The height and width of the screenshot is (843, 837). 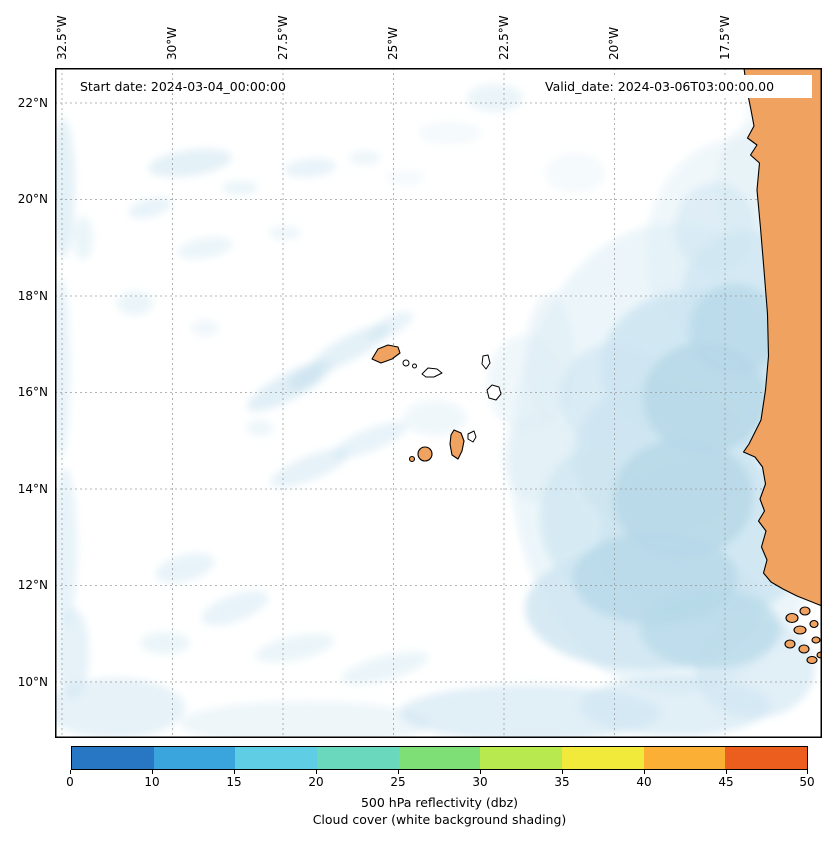 I want to click on colorbar-tick-label: 15, so click(x=234, y=782).